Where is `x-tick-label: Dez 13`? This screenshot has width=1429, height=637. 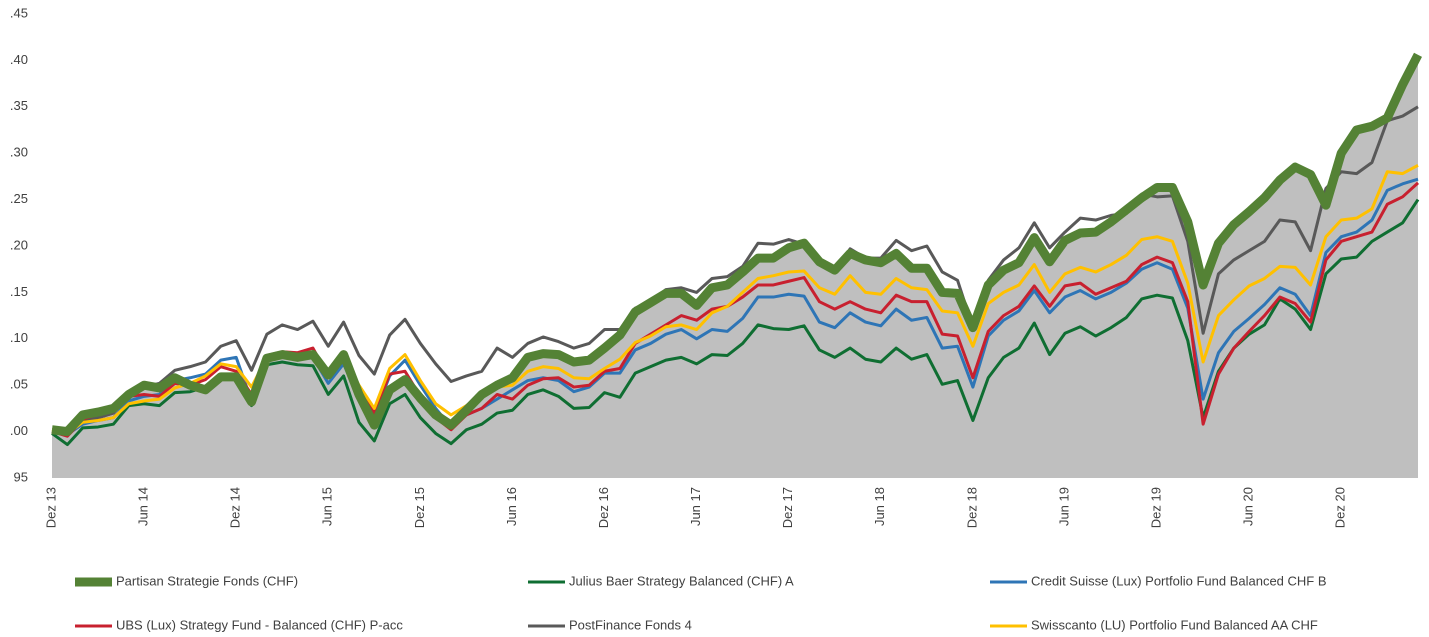 x-tick-label: Dez 13 is located at coordinates (50, 507).